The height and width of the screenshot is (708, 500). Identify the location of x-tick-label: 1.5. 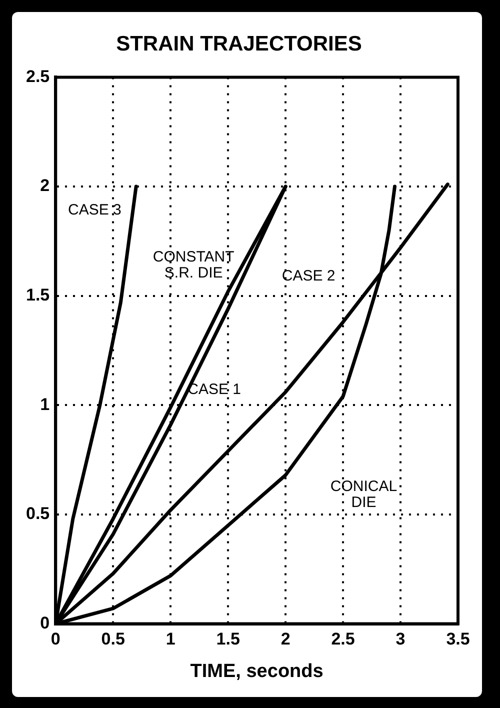
(228, 639).